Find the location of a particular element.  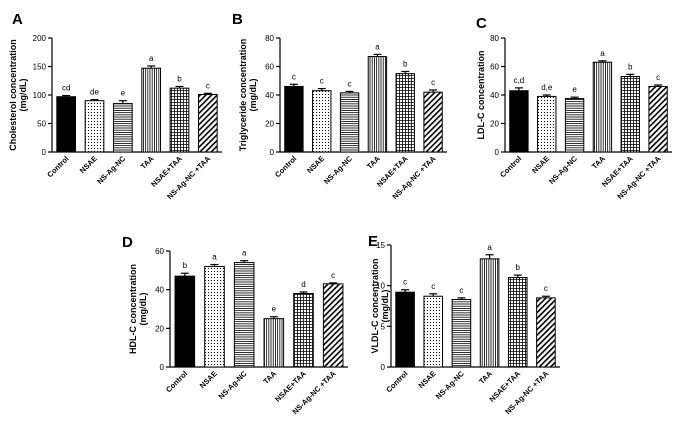

panel-c-ylabel: LDL-C concentration is located at coordinates (481, 95).